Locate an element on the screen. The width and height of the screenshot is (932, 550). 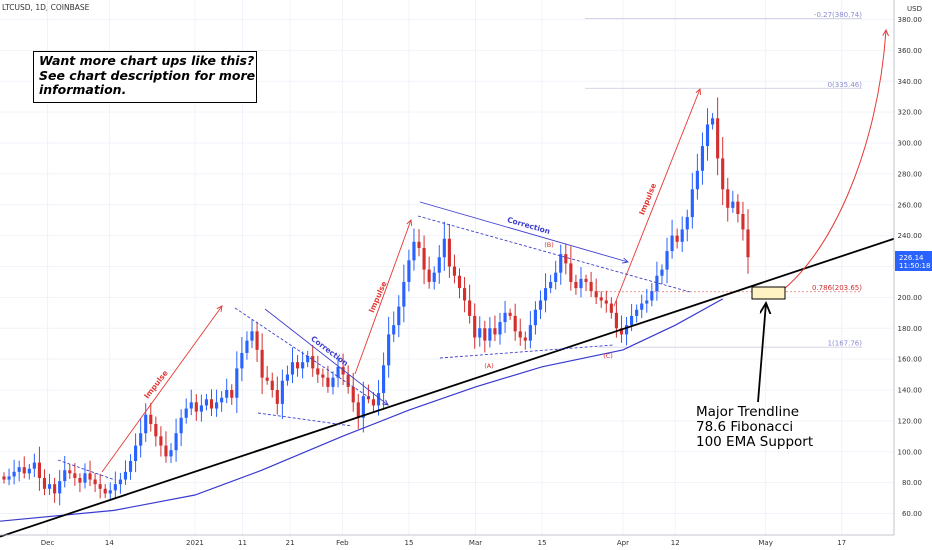
correction-label-1: Correction is located at coordinates (329, 351).